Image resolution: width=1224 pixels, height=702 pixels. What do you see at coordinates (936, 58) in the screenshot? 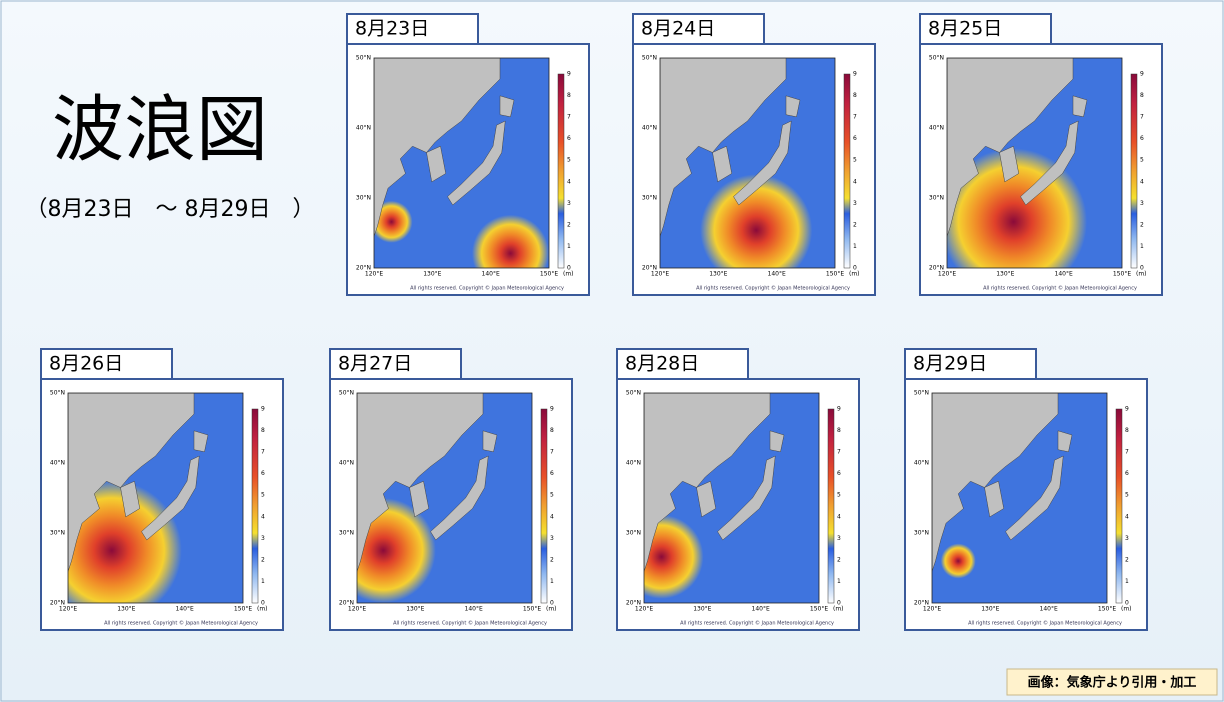
I see `lat-label: 50°N` at bounding box center [936, 58].